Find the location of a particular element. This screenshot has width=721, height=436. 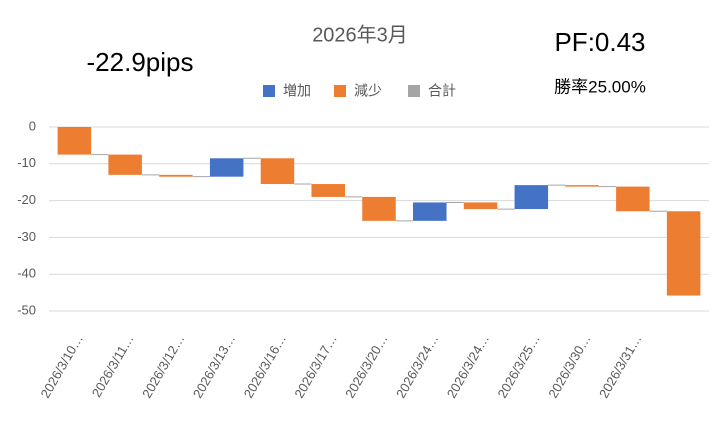

y-tick-label: -20 is located at coordinates (26, 199).